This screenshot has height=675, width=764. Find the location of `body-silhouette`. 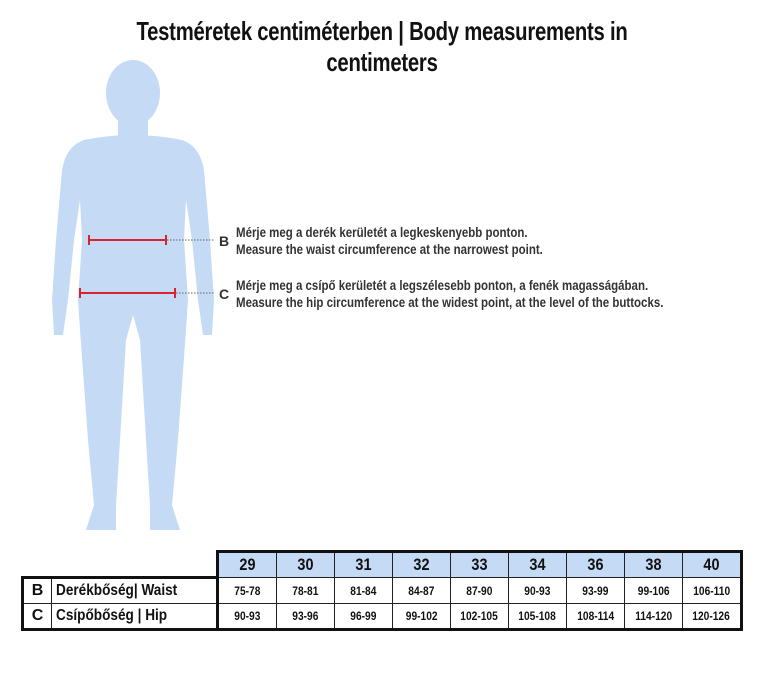

body-silhouette is located at coordinates (133, 295).